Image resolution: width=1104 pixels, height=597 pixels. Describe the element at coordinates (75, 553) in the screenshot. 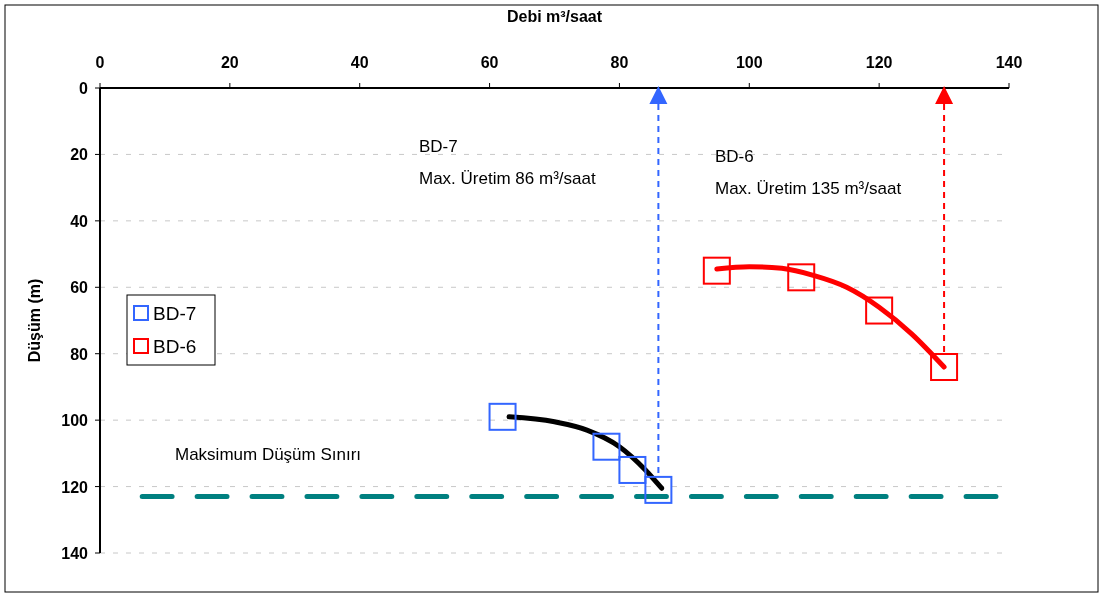

I see `y-tick-label: 140` at that location.